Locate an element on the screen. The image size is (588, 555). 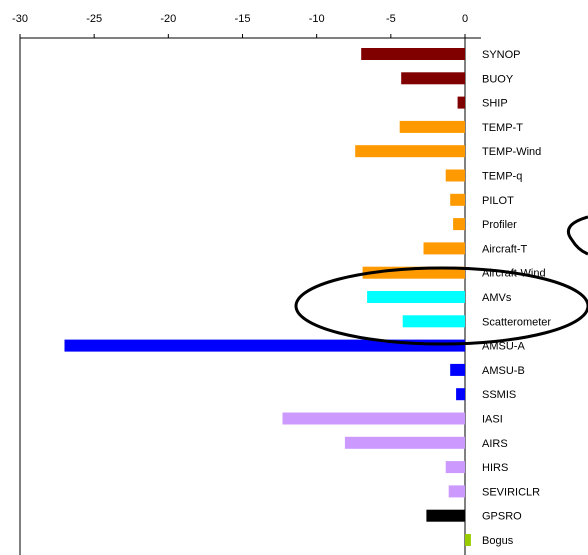
annotations is located at coordinates (441, 280).